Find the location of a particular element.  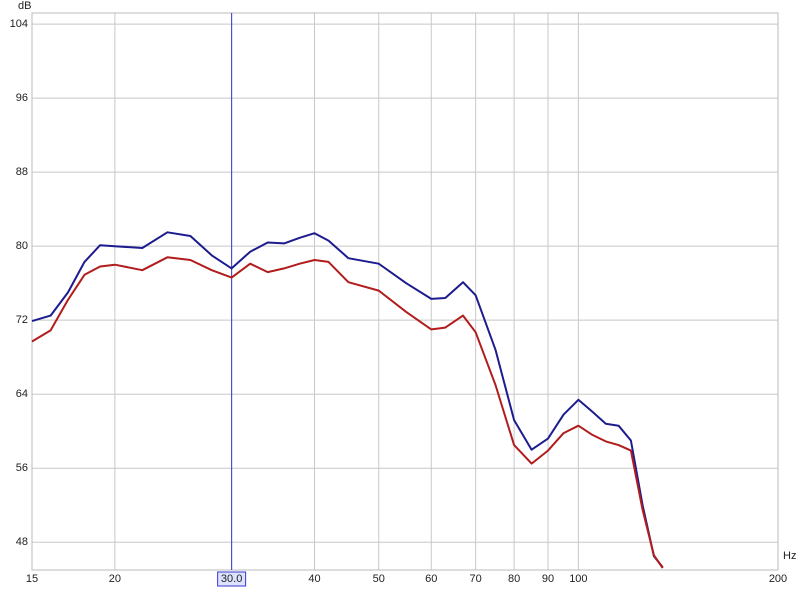

x-tick-label: 50 is located at coordinates (379, 579).